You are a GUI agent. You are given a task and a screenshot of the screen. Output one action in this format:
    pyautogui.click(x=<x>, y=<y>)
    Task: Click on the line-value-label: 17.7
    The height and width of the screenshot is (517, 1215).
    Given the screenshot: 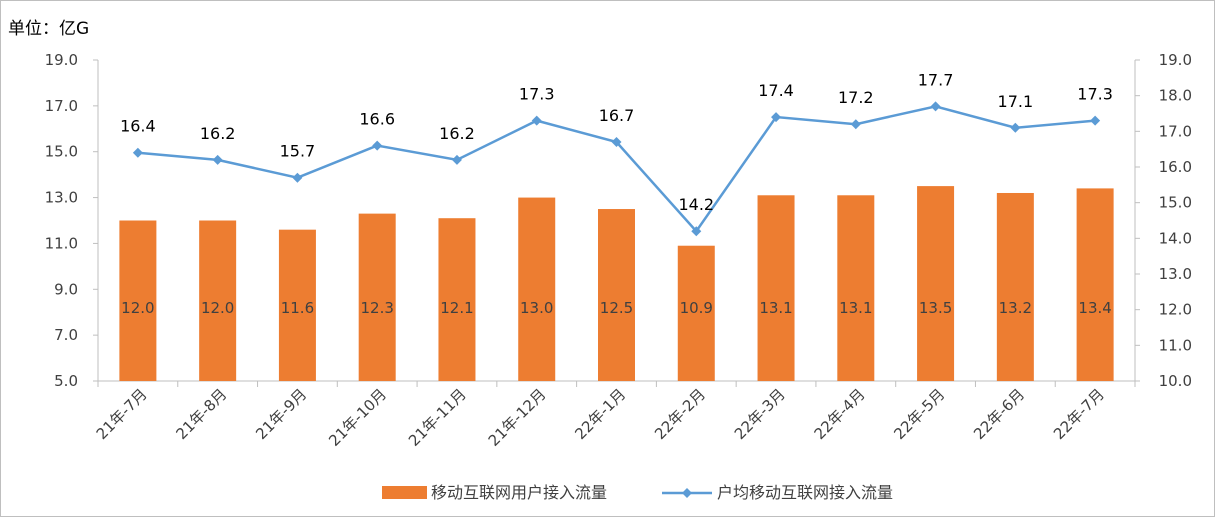 What is the action you would take?
    pyautogui.click(x=936, y=79)
    